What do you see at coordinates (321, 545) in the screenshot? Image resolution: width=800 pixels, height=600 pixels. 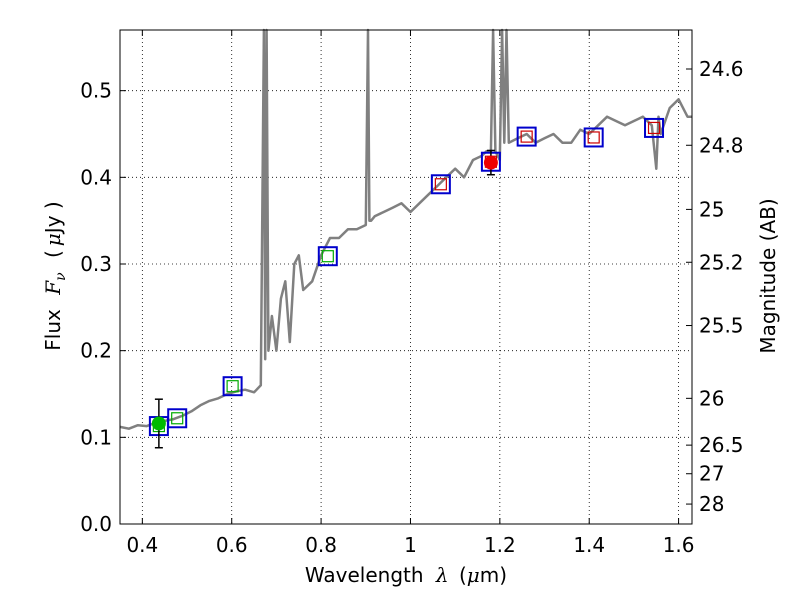 I see `x-tick-label: 0.8` at bounding box center [321, 545].